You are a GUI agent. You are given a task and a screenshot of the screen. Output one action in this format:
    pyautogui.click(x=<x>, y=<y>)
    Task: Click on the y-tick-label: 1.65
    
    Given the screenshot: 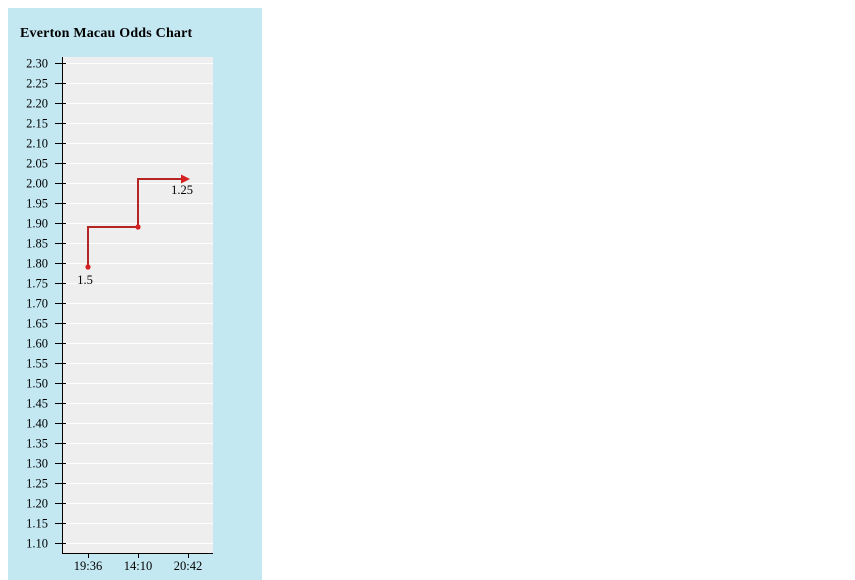 What is the action you would take?
    pyautogui.click(x=37, y=324)
    